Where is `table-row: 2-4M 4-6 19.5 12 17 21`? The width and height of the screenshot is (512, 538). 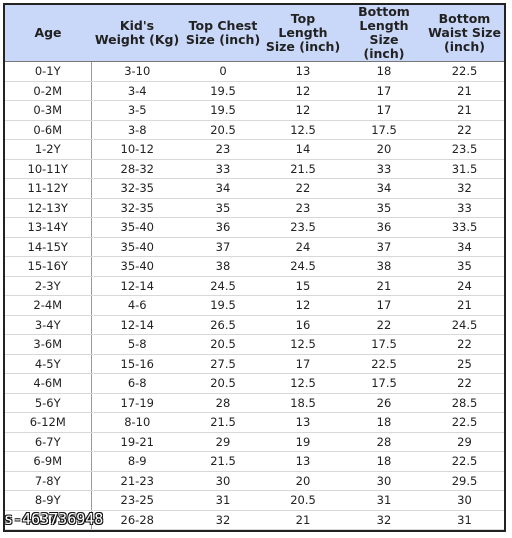
table-row: 2-4M 4-6 19.5 12 17 21 is located at coordinates (254, 305).